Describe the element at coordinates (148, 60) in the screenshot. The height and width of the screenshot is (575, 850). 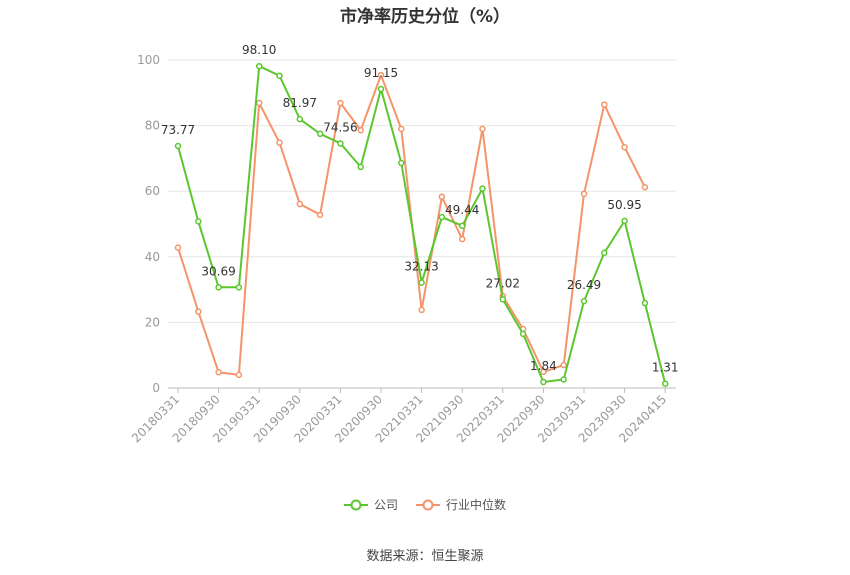
I see `y-tick-label: 100` at that location.